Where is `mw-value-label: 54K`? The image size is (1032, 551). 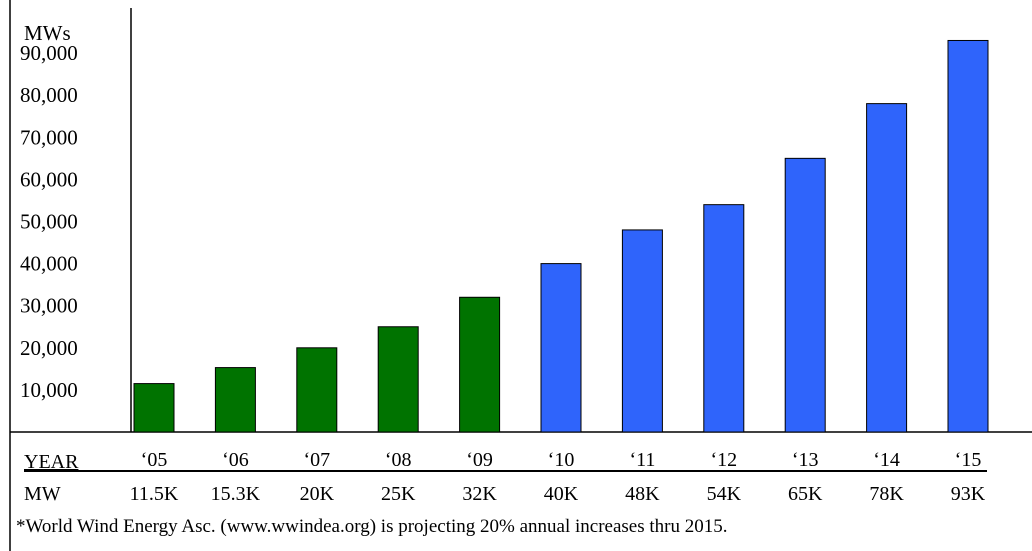 mw-value-label: 54K is located at coordinates (724, 494).